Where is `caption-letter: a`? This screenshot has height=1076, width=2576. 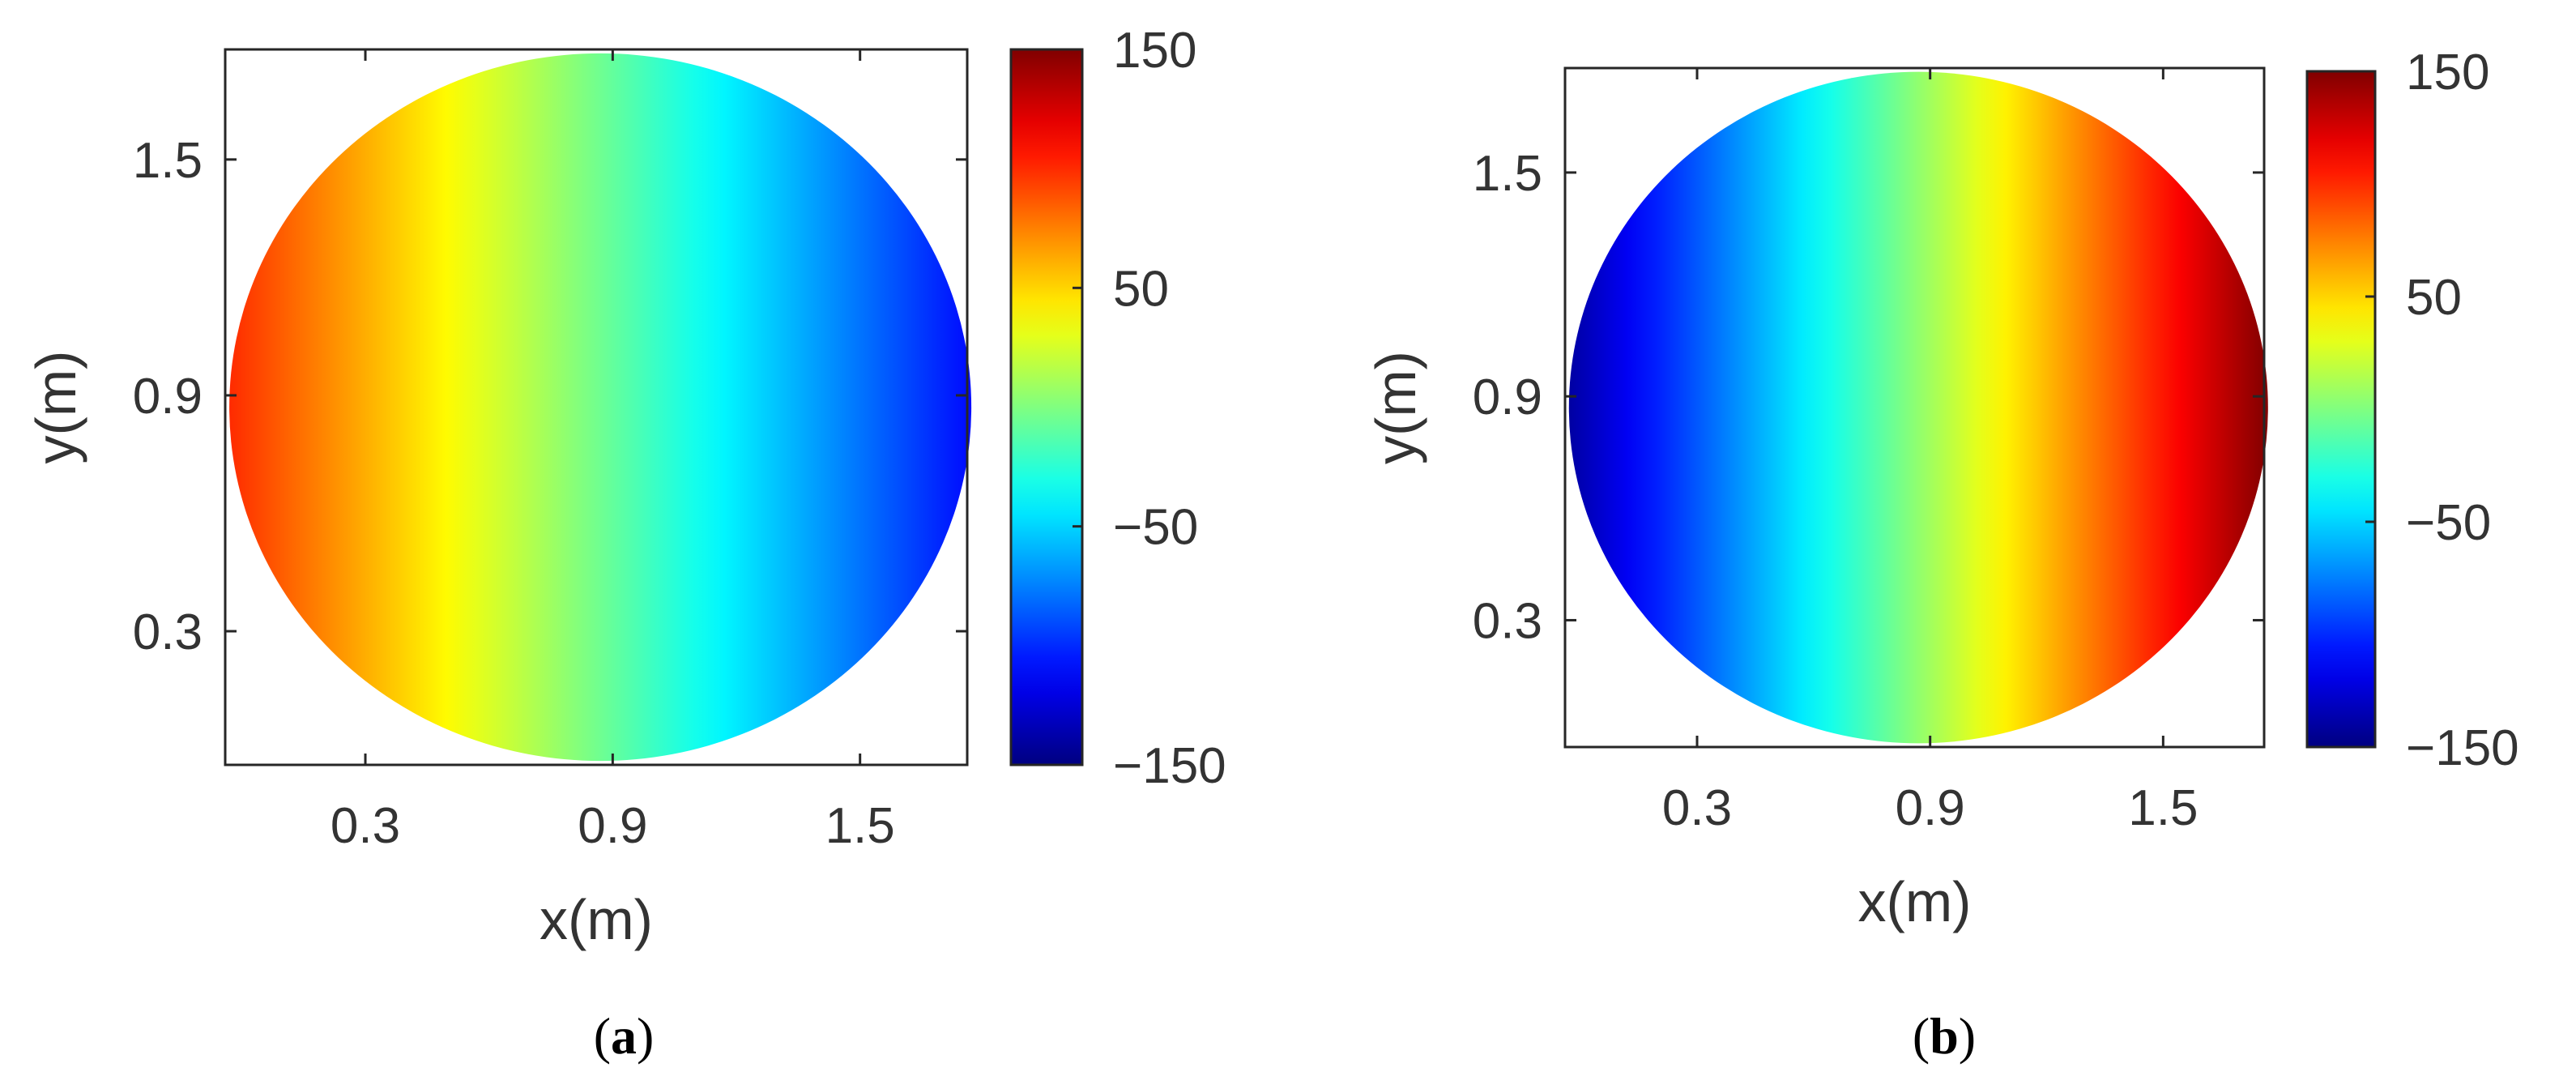
caption-letter: a is located at coordinates (624, 1036).